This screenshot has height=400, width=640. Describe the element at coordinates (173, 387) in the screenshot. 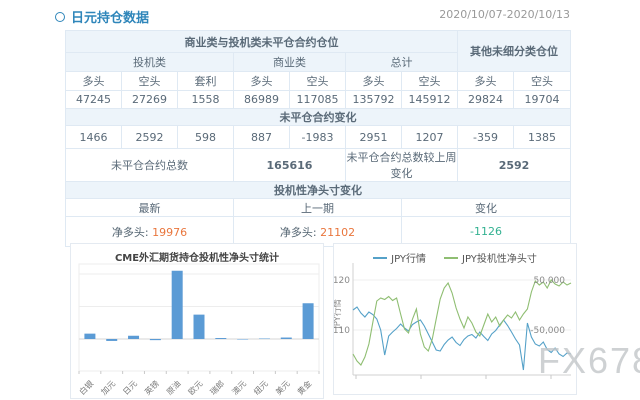

I see `bar-category-label: 原油` at that location.